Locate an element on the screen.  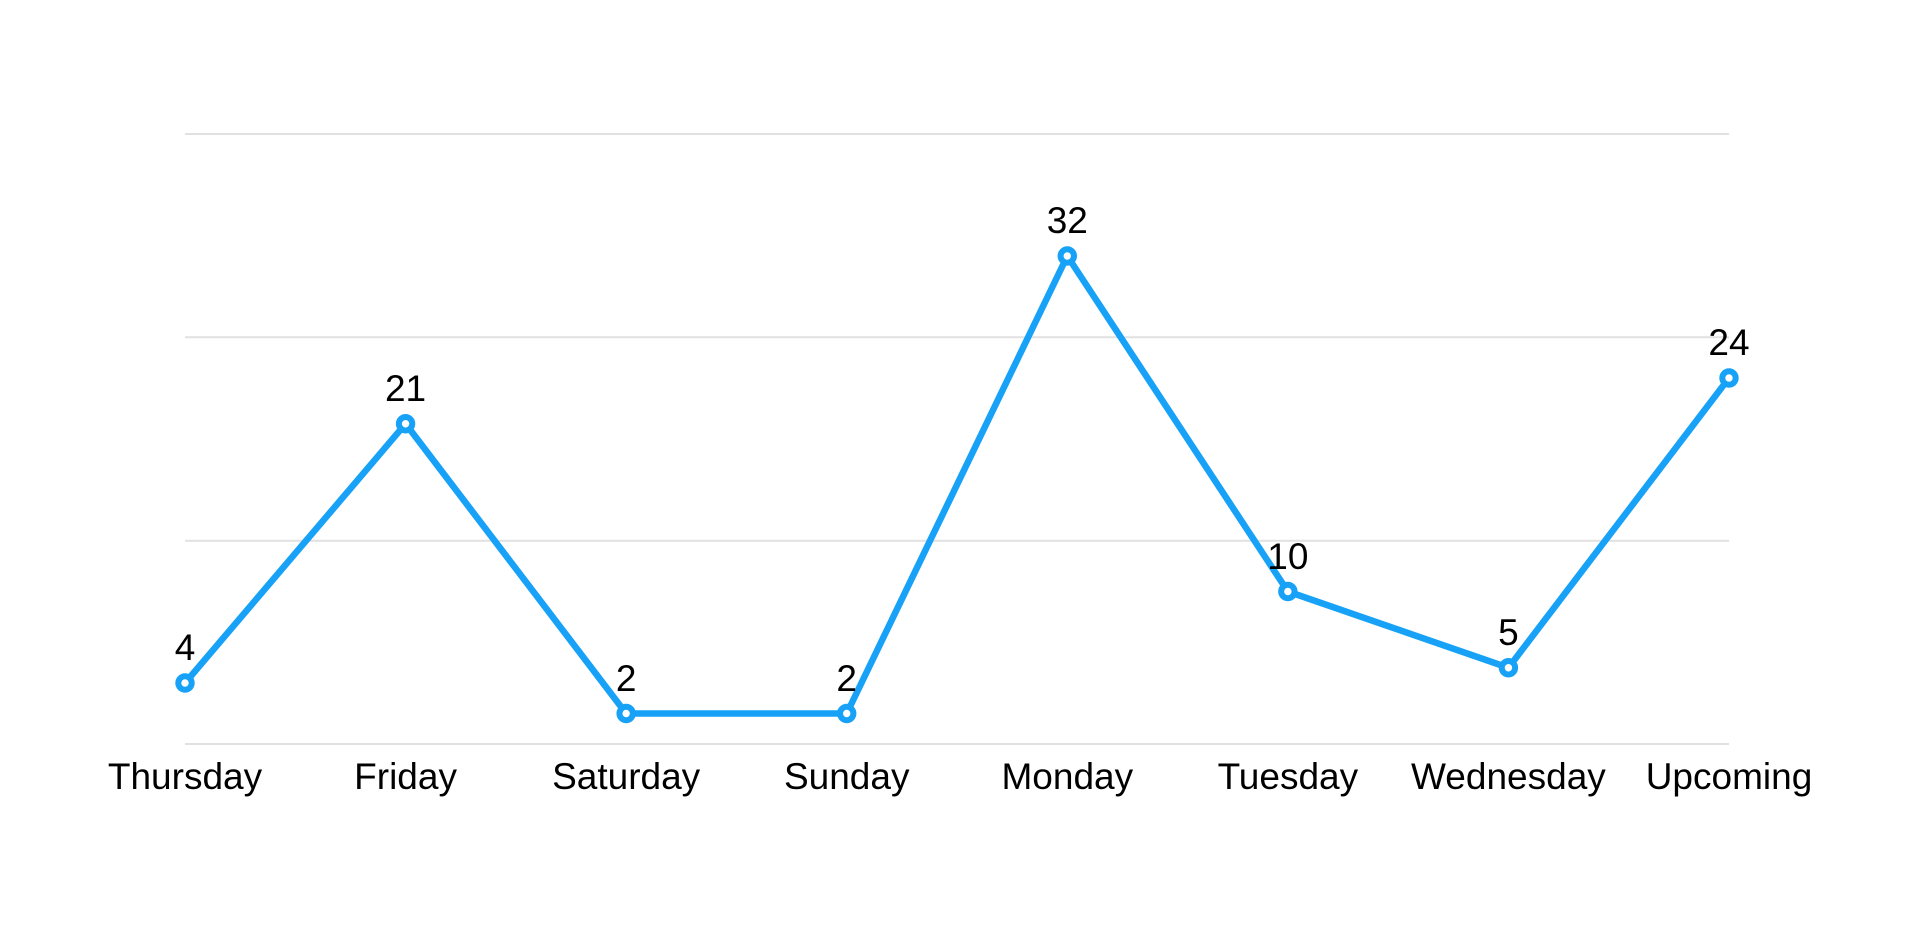
data-point-upcoming is located at coordinates (1729, 378).